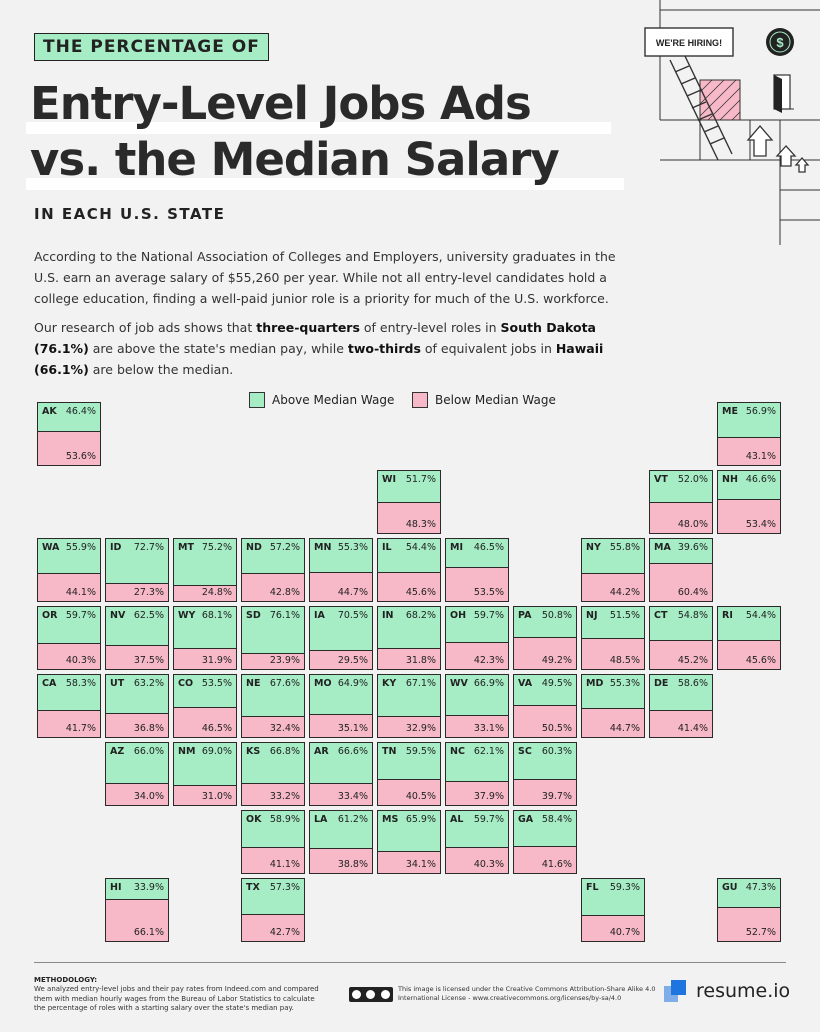 Image resolution: width=820 pixels, height=1032 pixels. Describe the element at coordinates (525, 751) in the screenshot. I see `state-code: SC` at that location.